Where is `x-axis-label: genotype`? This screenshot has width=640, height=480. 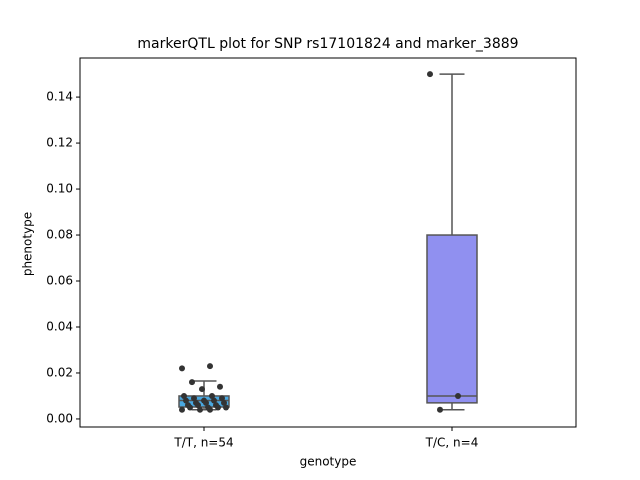
x-axis-label: genotype is located at coordinates (328, 462).